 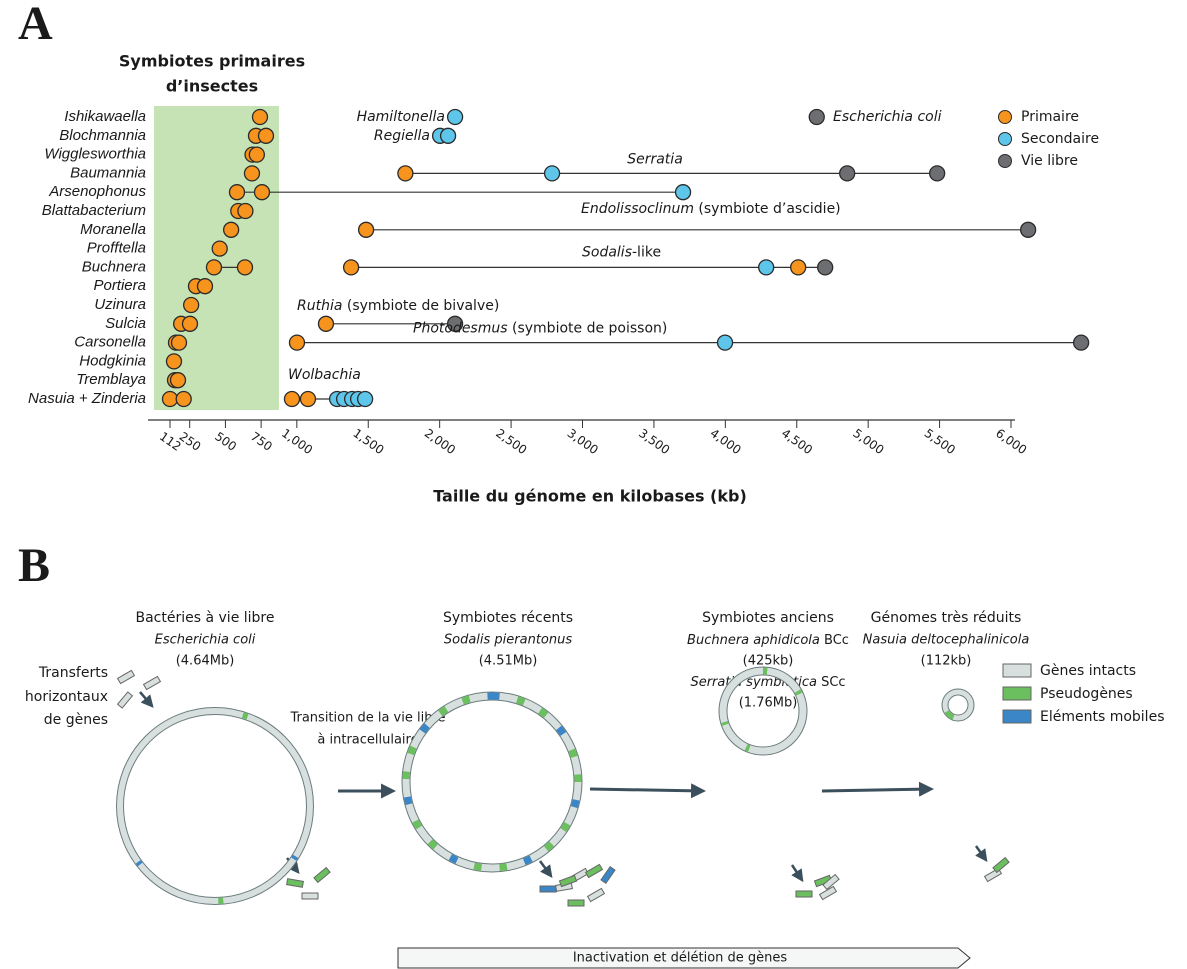 What do you see at coordinates (768, 618) in the screenshot?
I see `stage-title: Symbiotes anciens` at bounding box center [768, 618].